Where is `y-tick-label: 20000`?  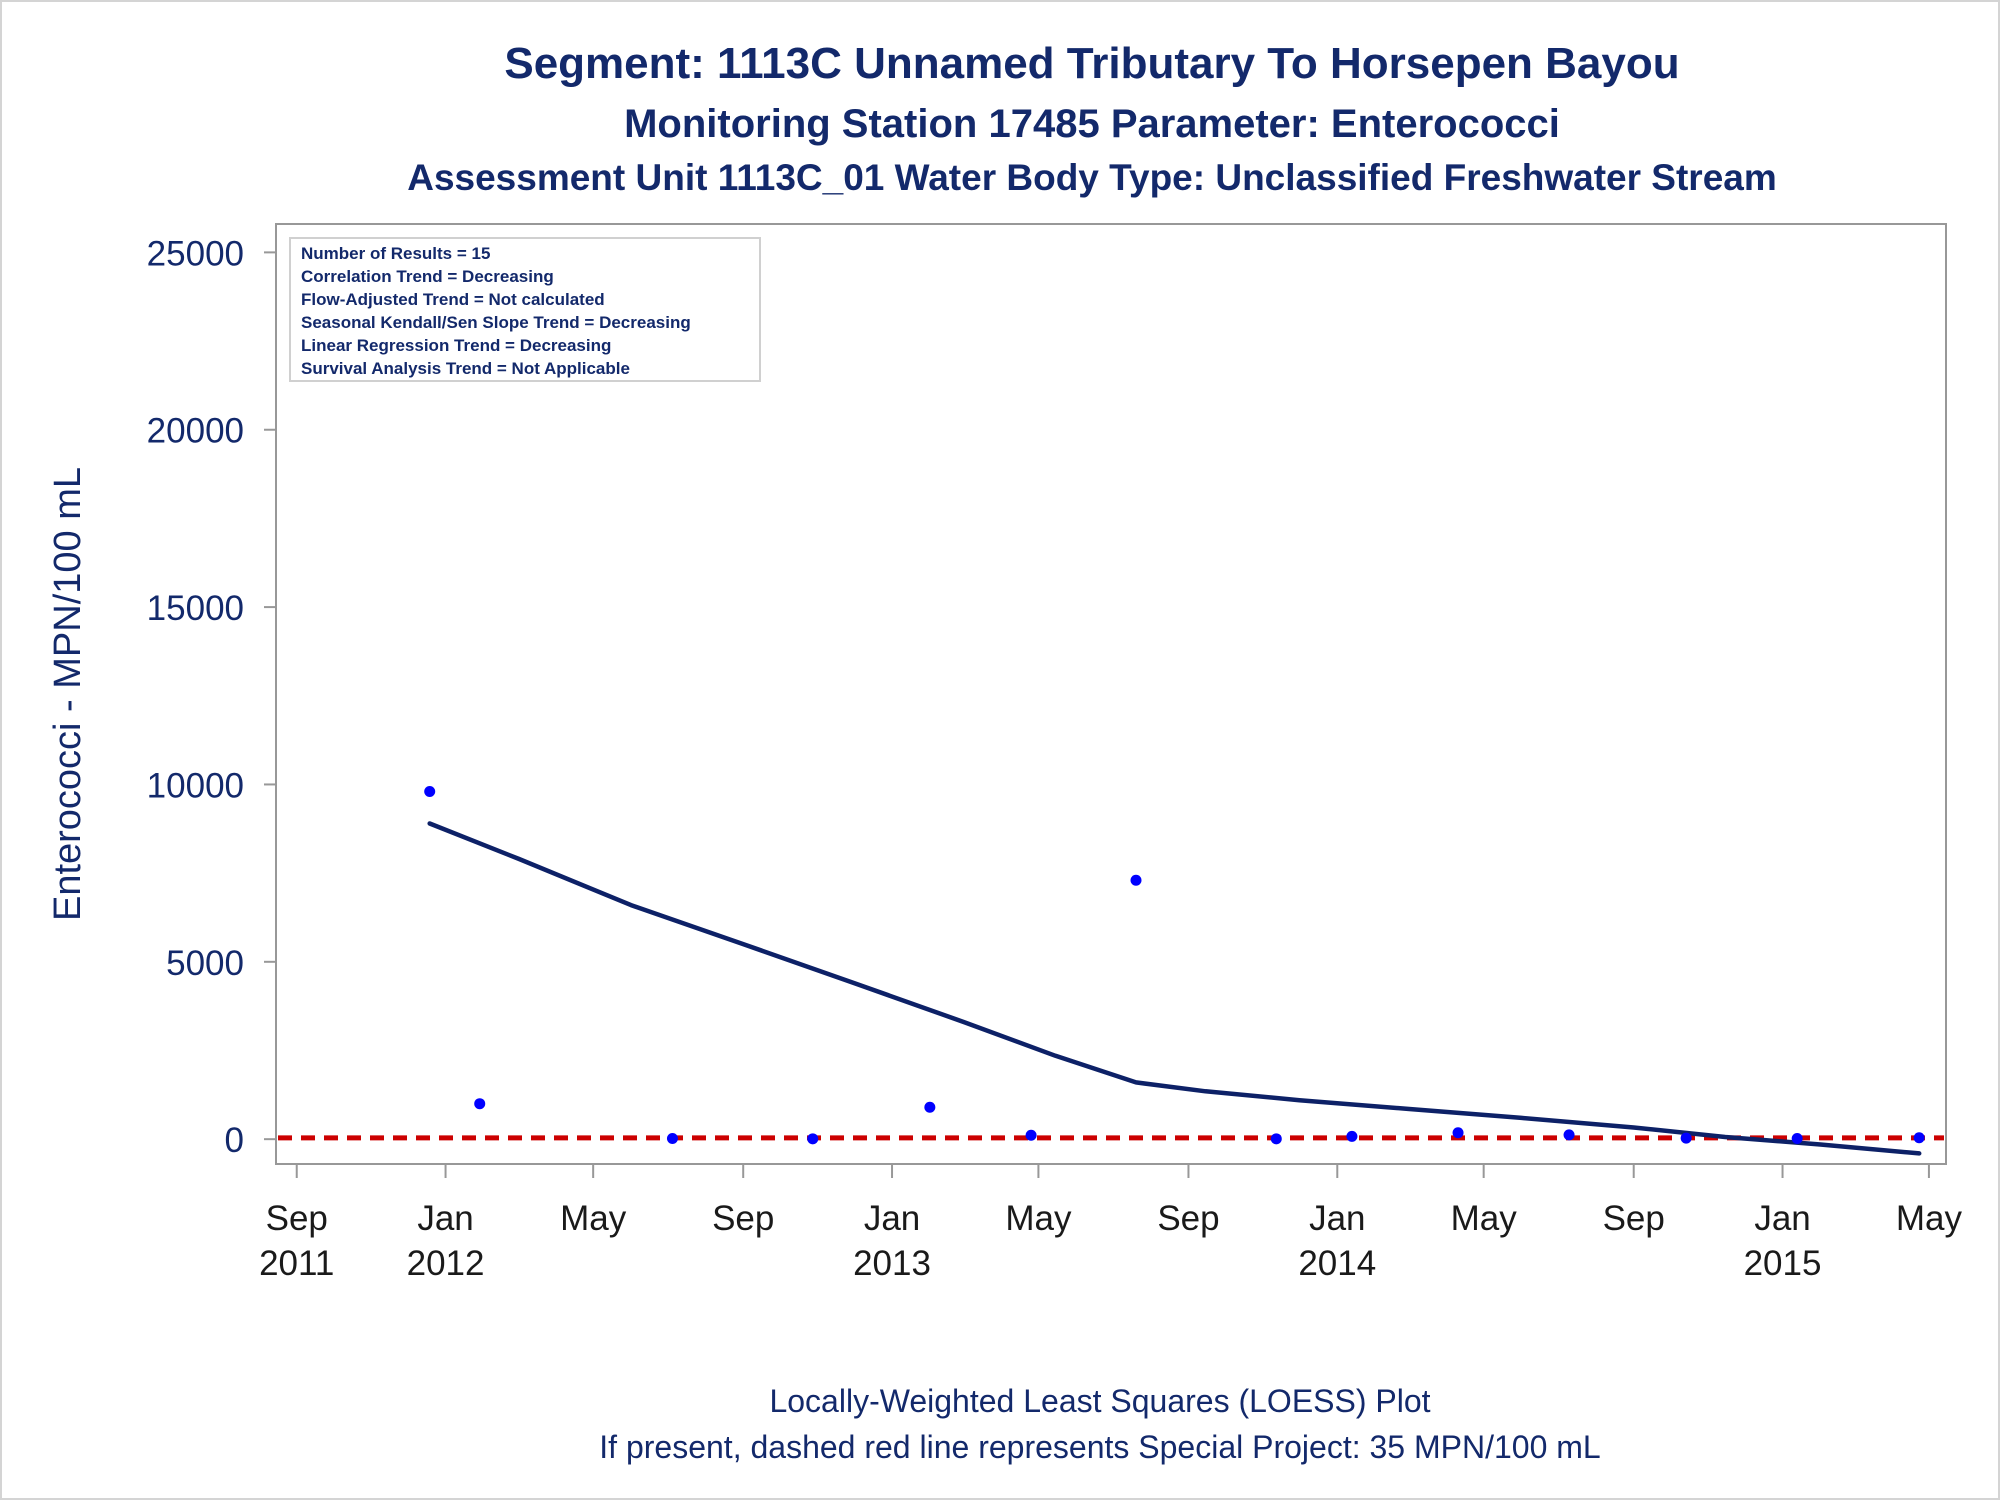 y-tick-label: 20000 is located at coordinates (195, 431).